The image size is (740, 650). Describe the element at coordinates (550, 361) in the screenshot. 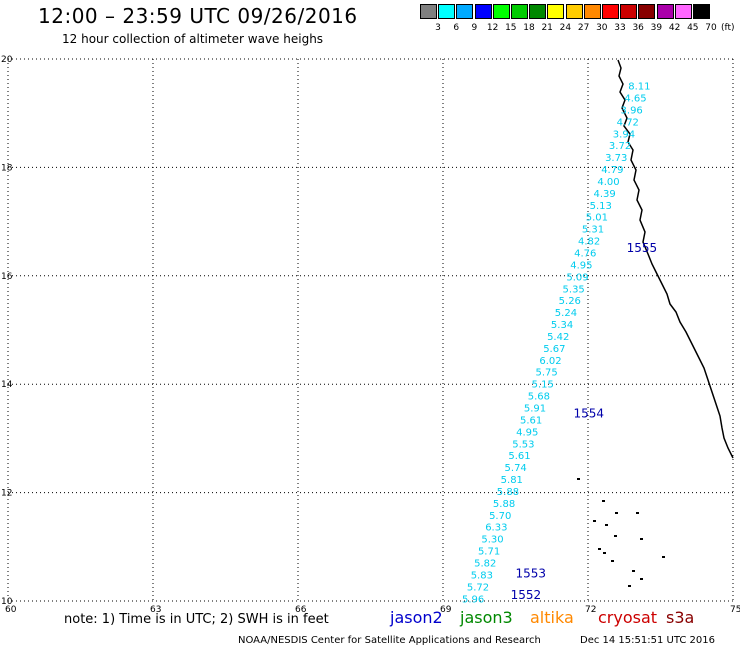

I see `swh-value: 6.02` at that location.